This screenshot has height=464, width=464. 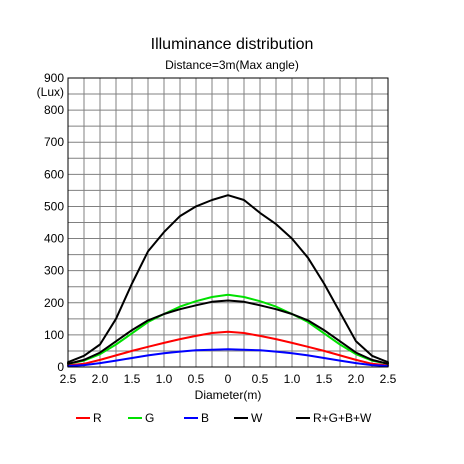 I want to click on legend-item: R, so click(x=89, y=418).